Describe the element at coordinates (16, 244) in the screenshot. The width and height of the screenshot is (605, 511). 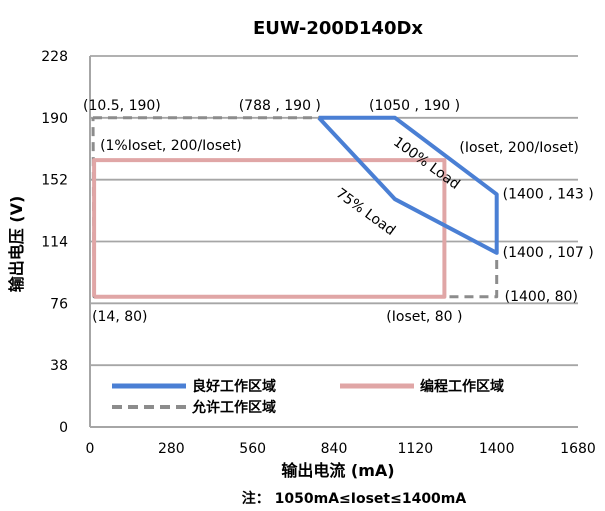
I see `y-axis-label: 输出电压 (V)` at that location.